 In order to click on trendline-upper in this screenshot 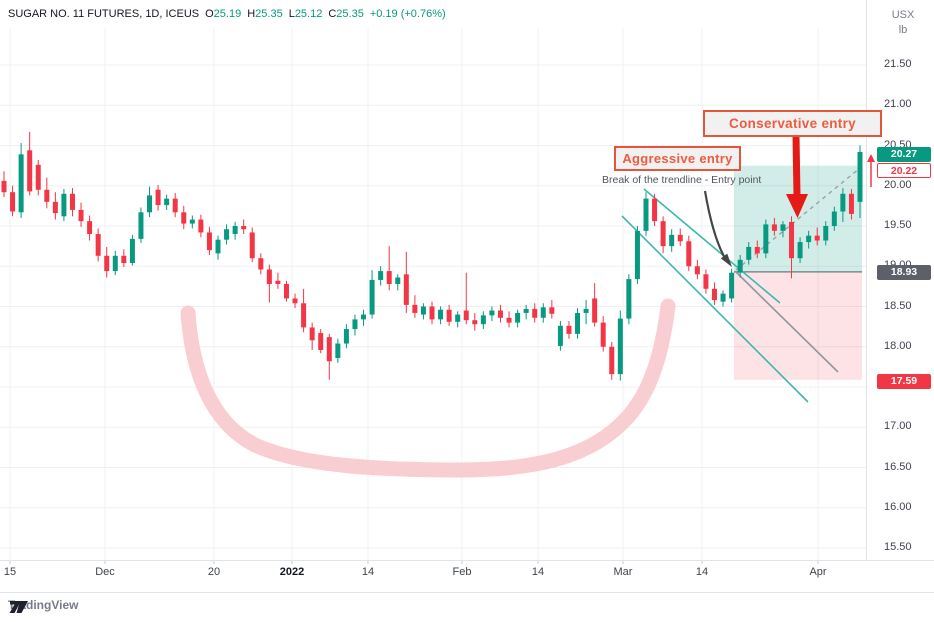, I will do `click(712, 246)`.